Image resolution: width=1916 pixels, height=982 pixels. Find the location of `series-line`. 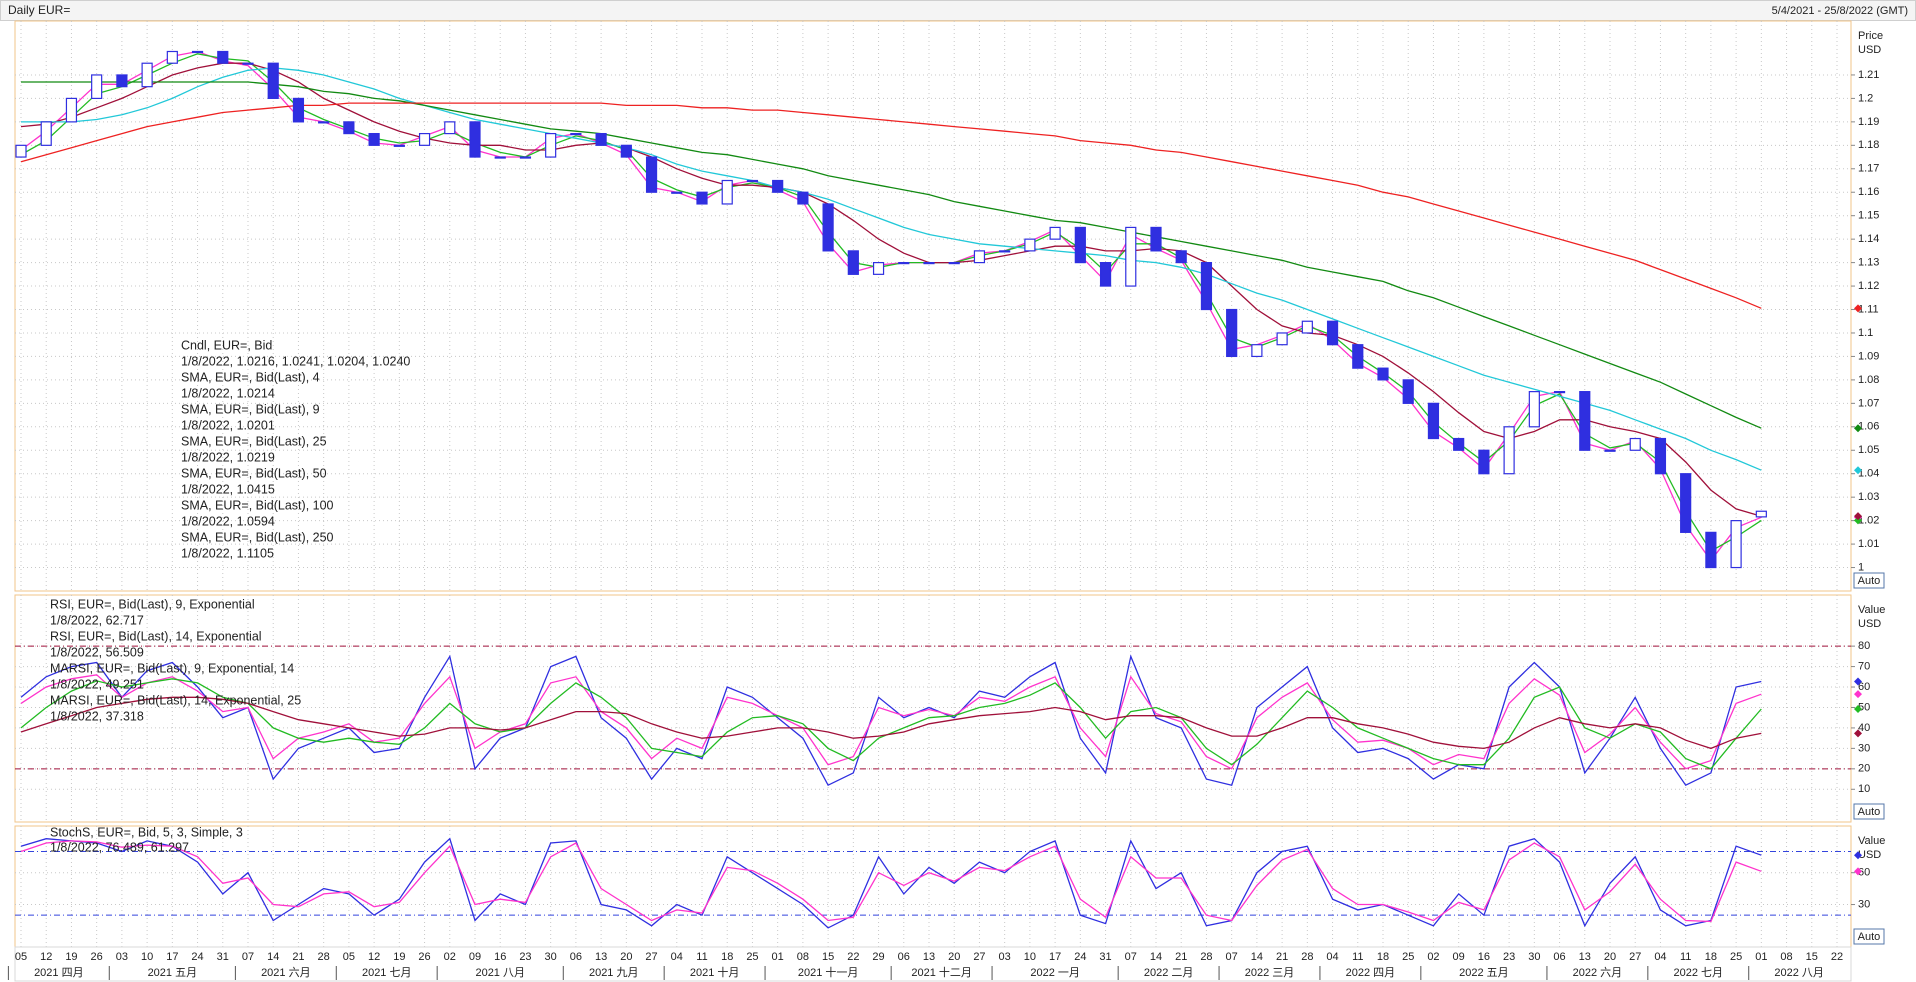

series-line is located at coordinates (891, 720).